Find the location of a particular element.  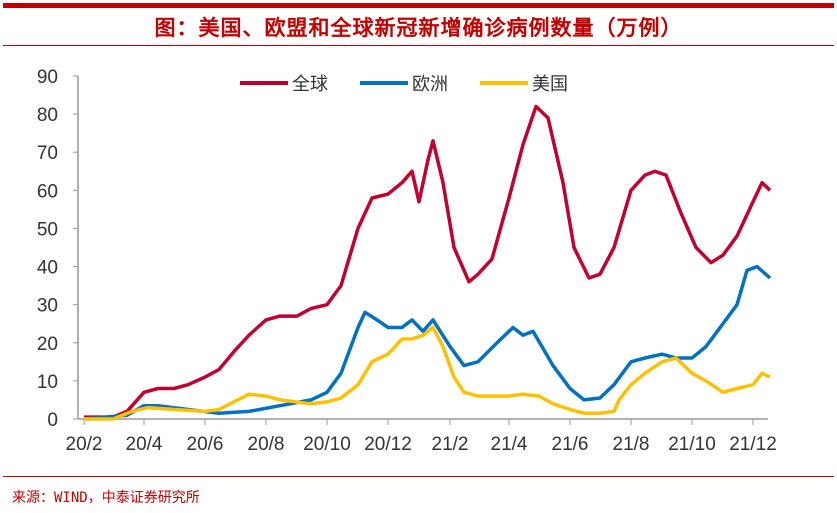

source-note: 来源：WIND，中泰证券研究所 is located at coordinates (106, 498).